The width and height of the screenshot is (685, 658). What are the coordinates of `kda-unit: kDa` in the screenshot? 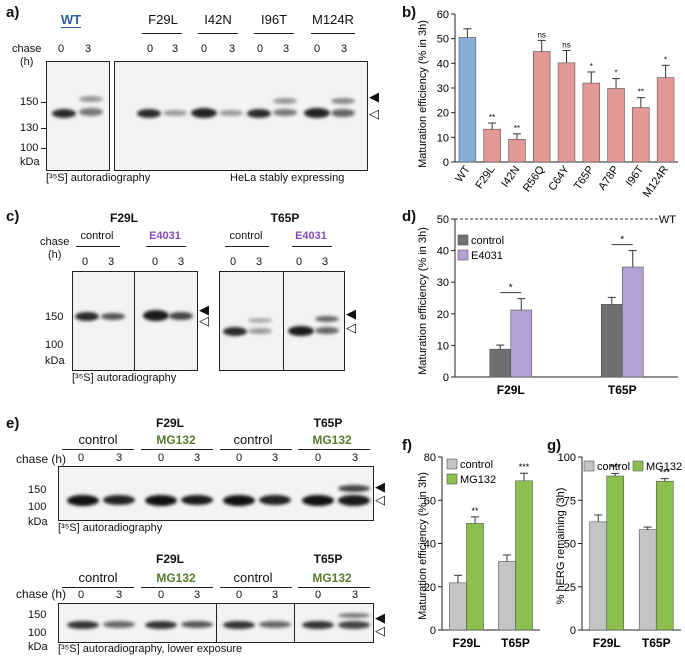 It's located at (38, 522).